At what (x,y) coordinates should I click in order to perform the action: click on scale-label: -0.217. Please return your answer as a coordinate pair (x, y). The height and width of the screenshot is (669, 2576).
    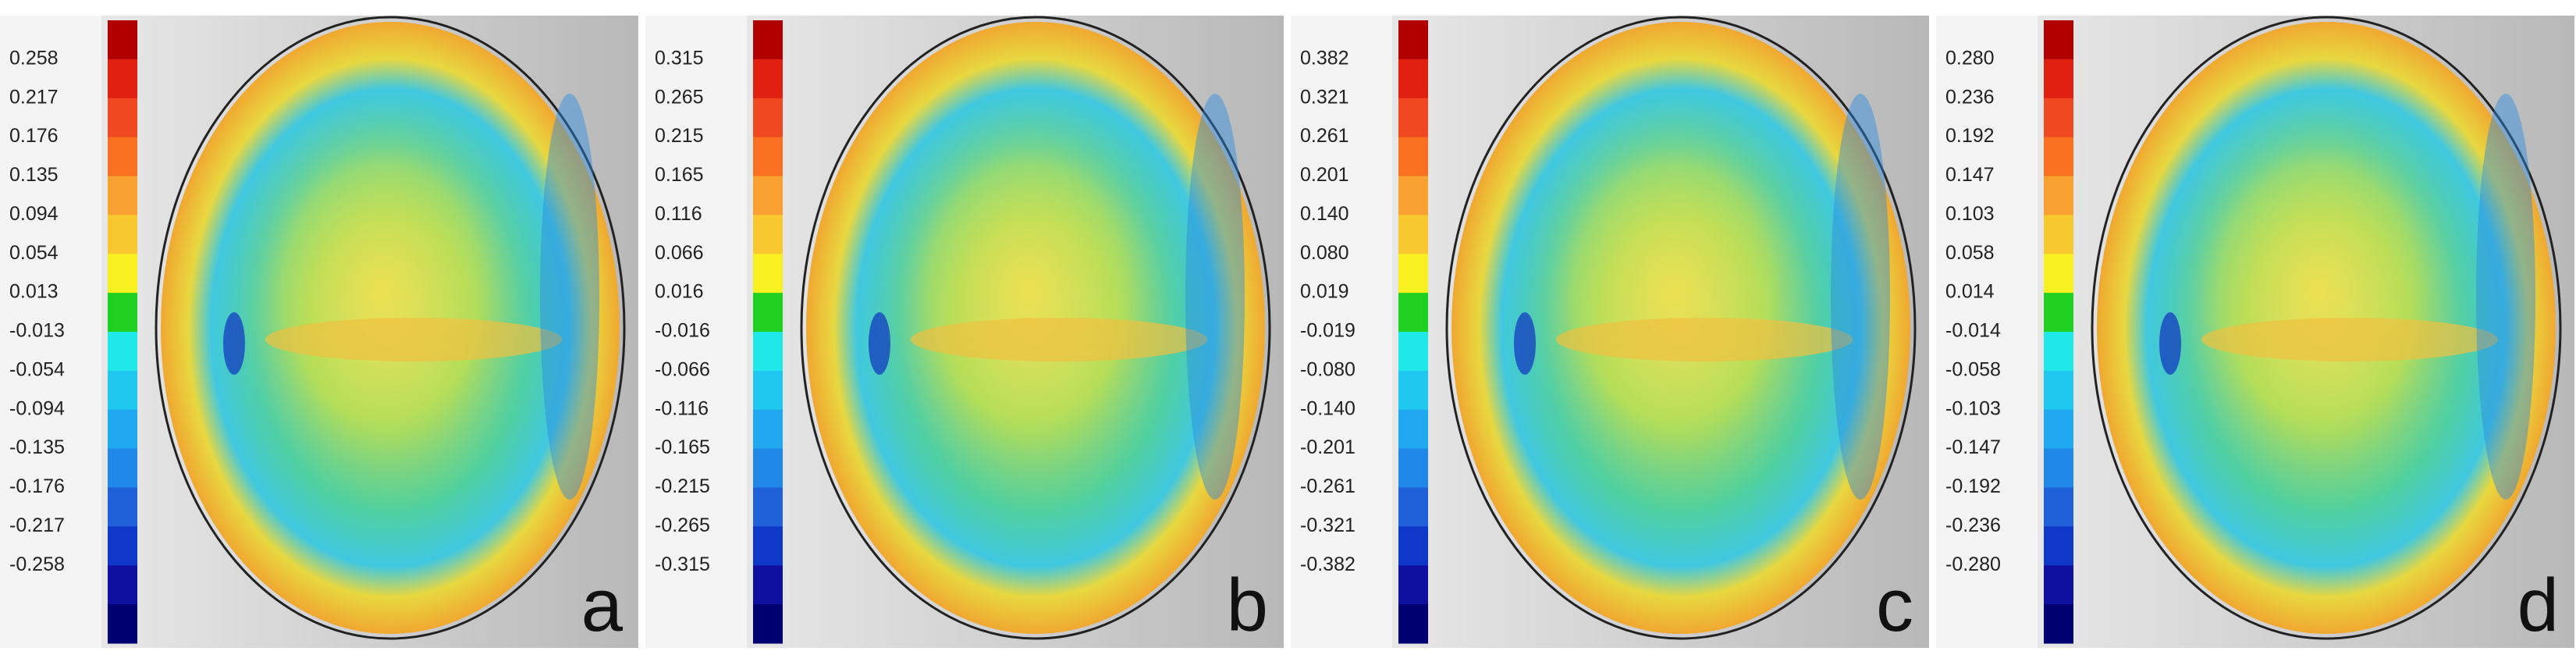
    Looking at the image, I should click on (37, 525).